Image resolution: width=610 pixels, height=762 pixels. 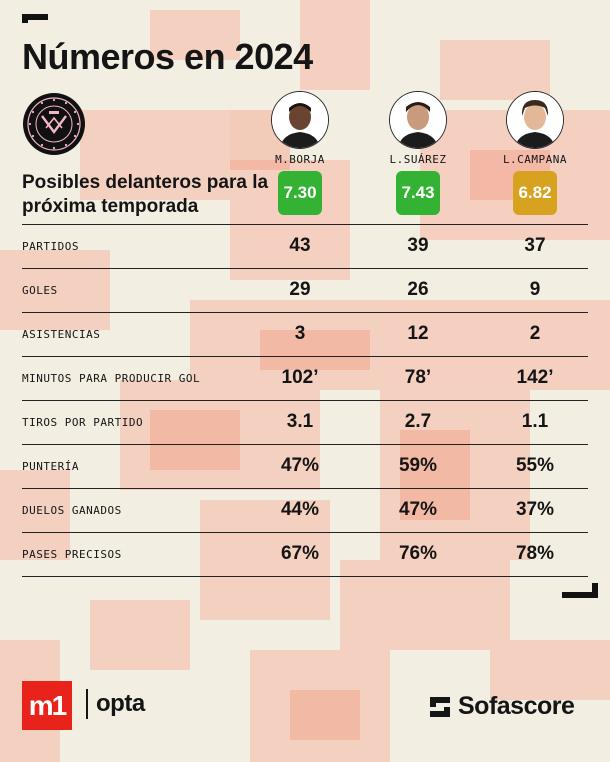 What do you see at coordinates (300, 245) in the screenshot?
I see `stat-value: 43` at bounding box center [300, 245].